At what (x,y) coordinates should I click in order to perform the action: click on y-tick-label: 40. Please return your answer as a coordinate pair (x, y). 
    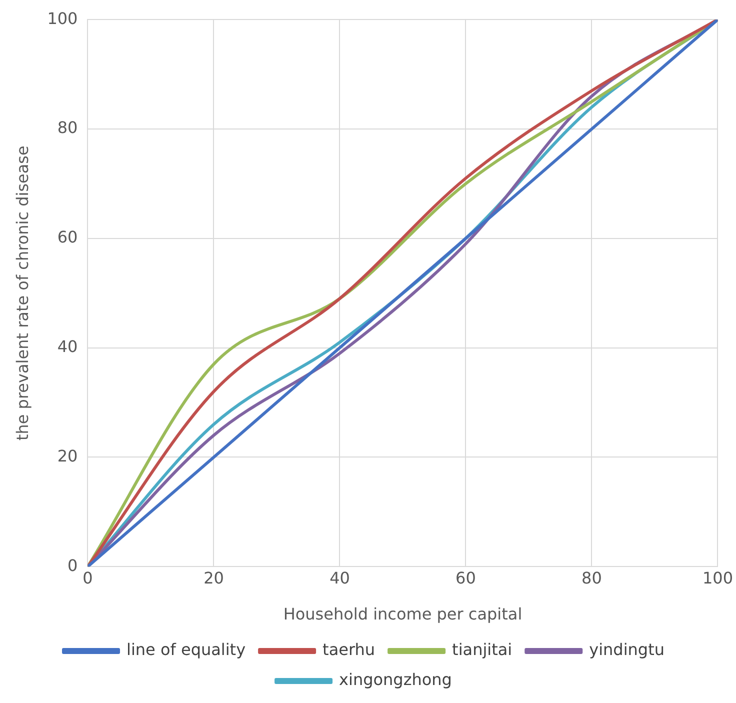
    Looking at the image, I should click on (67, 346).